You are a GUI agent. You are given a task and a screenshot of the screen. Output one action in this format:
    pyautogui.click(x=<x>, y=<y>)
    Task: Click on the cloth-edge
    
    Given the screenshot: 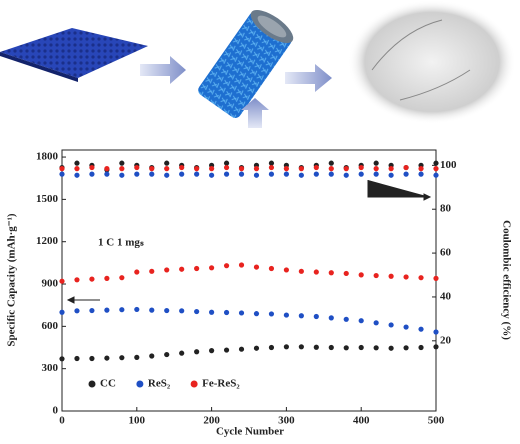 What is the action you would take?
    pyautogui.click(x=39, y=67)
    